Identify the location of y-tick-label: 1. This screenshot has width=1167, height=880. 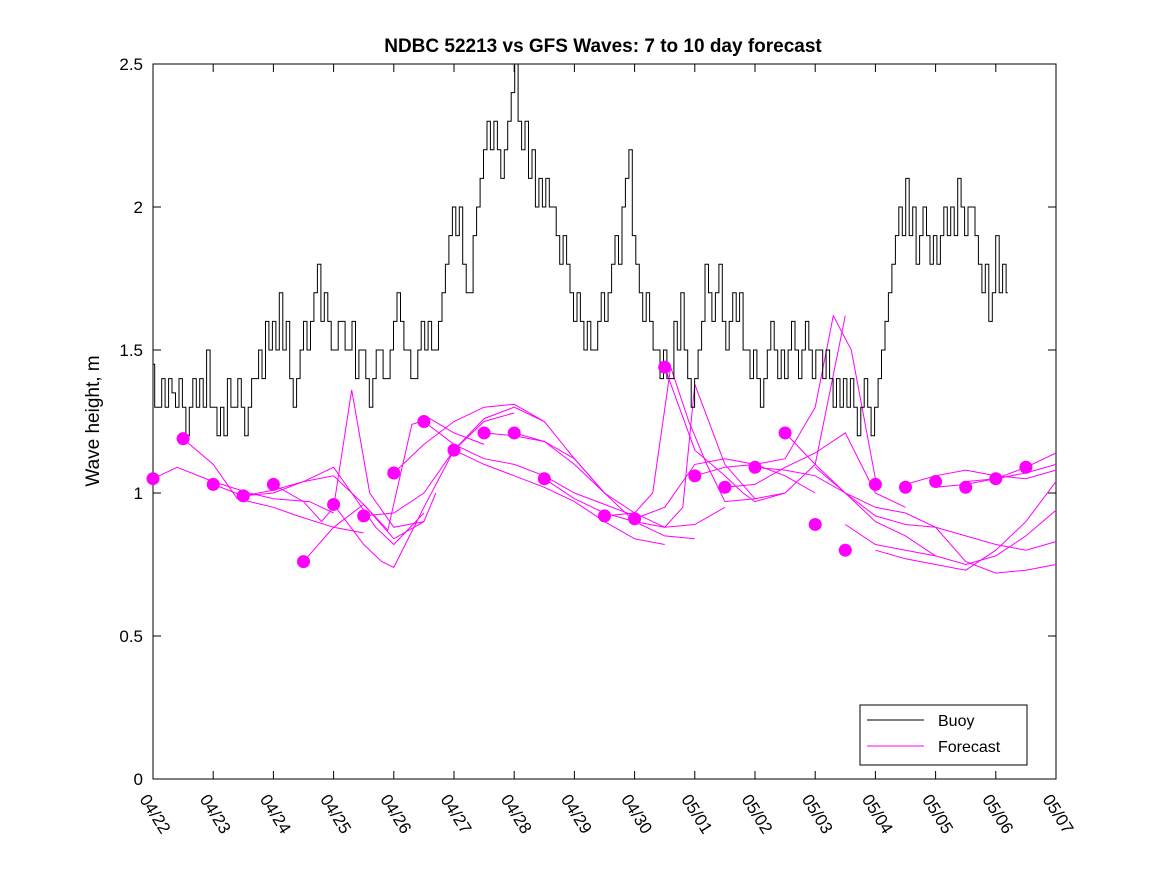
(138, 493).